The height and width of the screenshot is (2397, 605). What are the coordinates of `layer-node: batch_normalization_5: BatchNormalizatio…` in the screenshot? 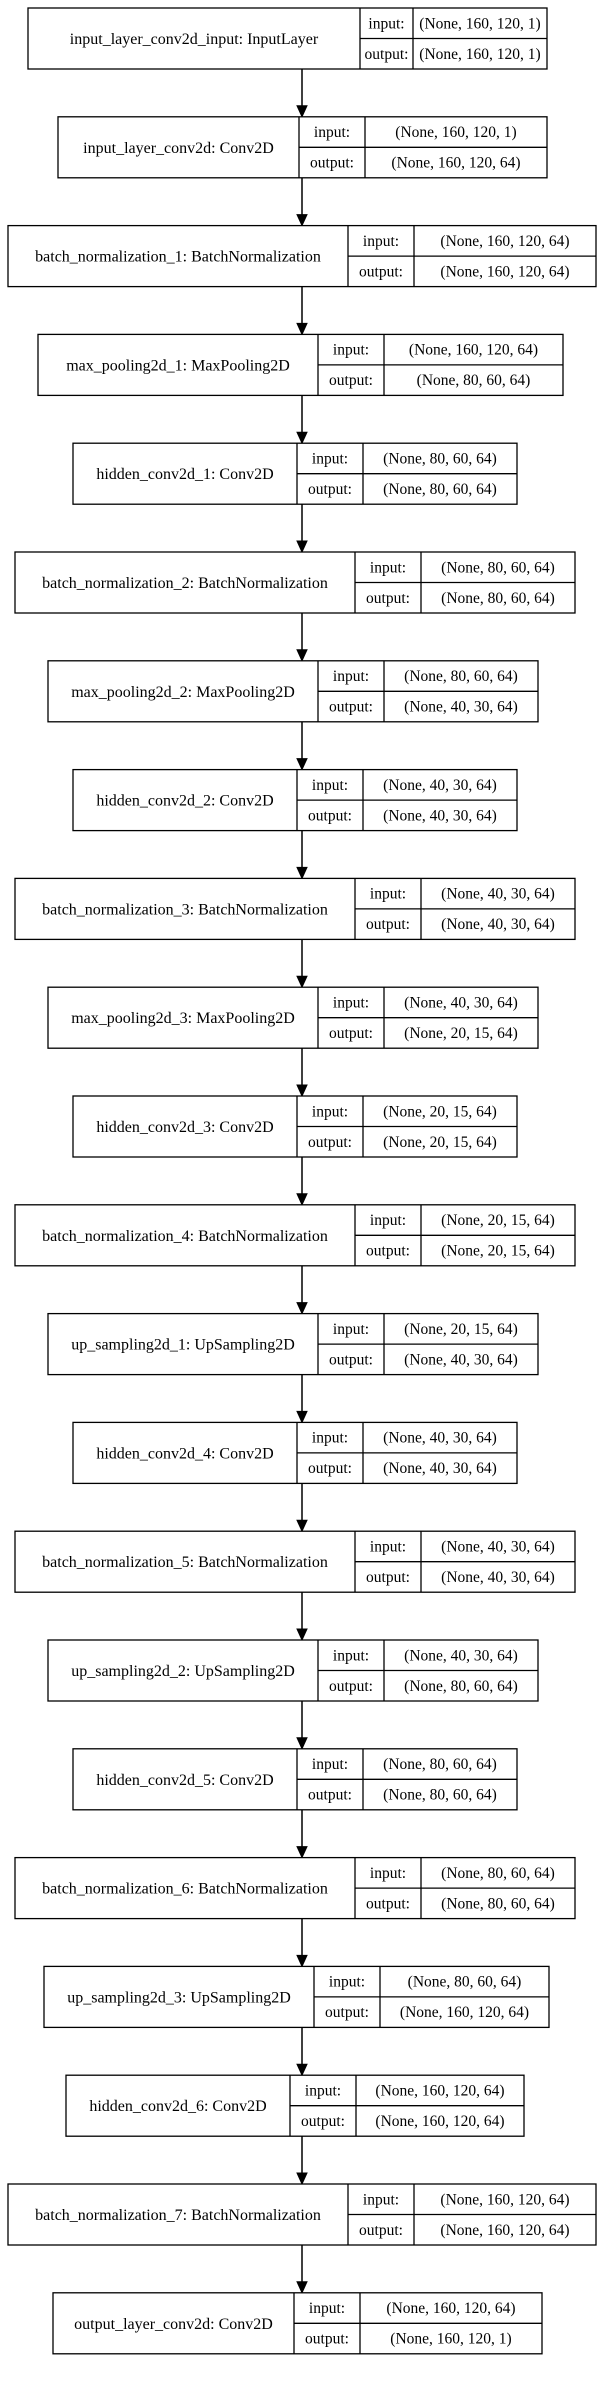 It's located at (295, 1561).